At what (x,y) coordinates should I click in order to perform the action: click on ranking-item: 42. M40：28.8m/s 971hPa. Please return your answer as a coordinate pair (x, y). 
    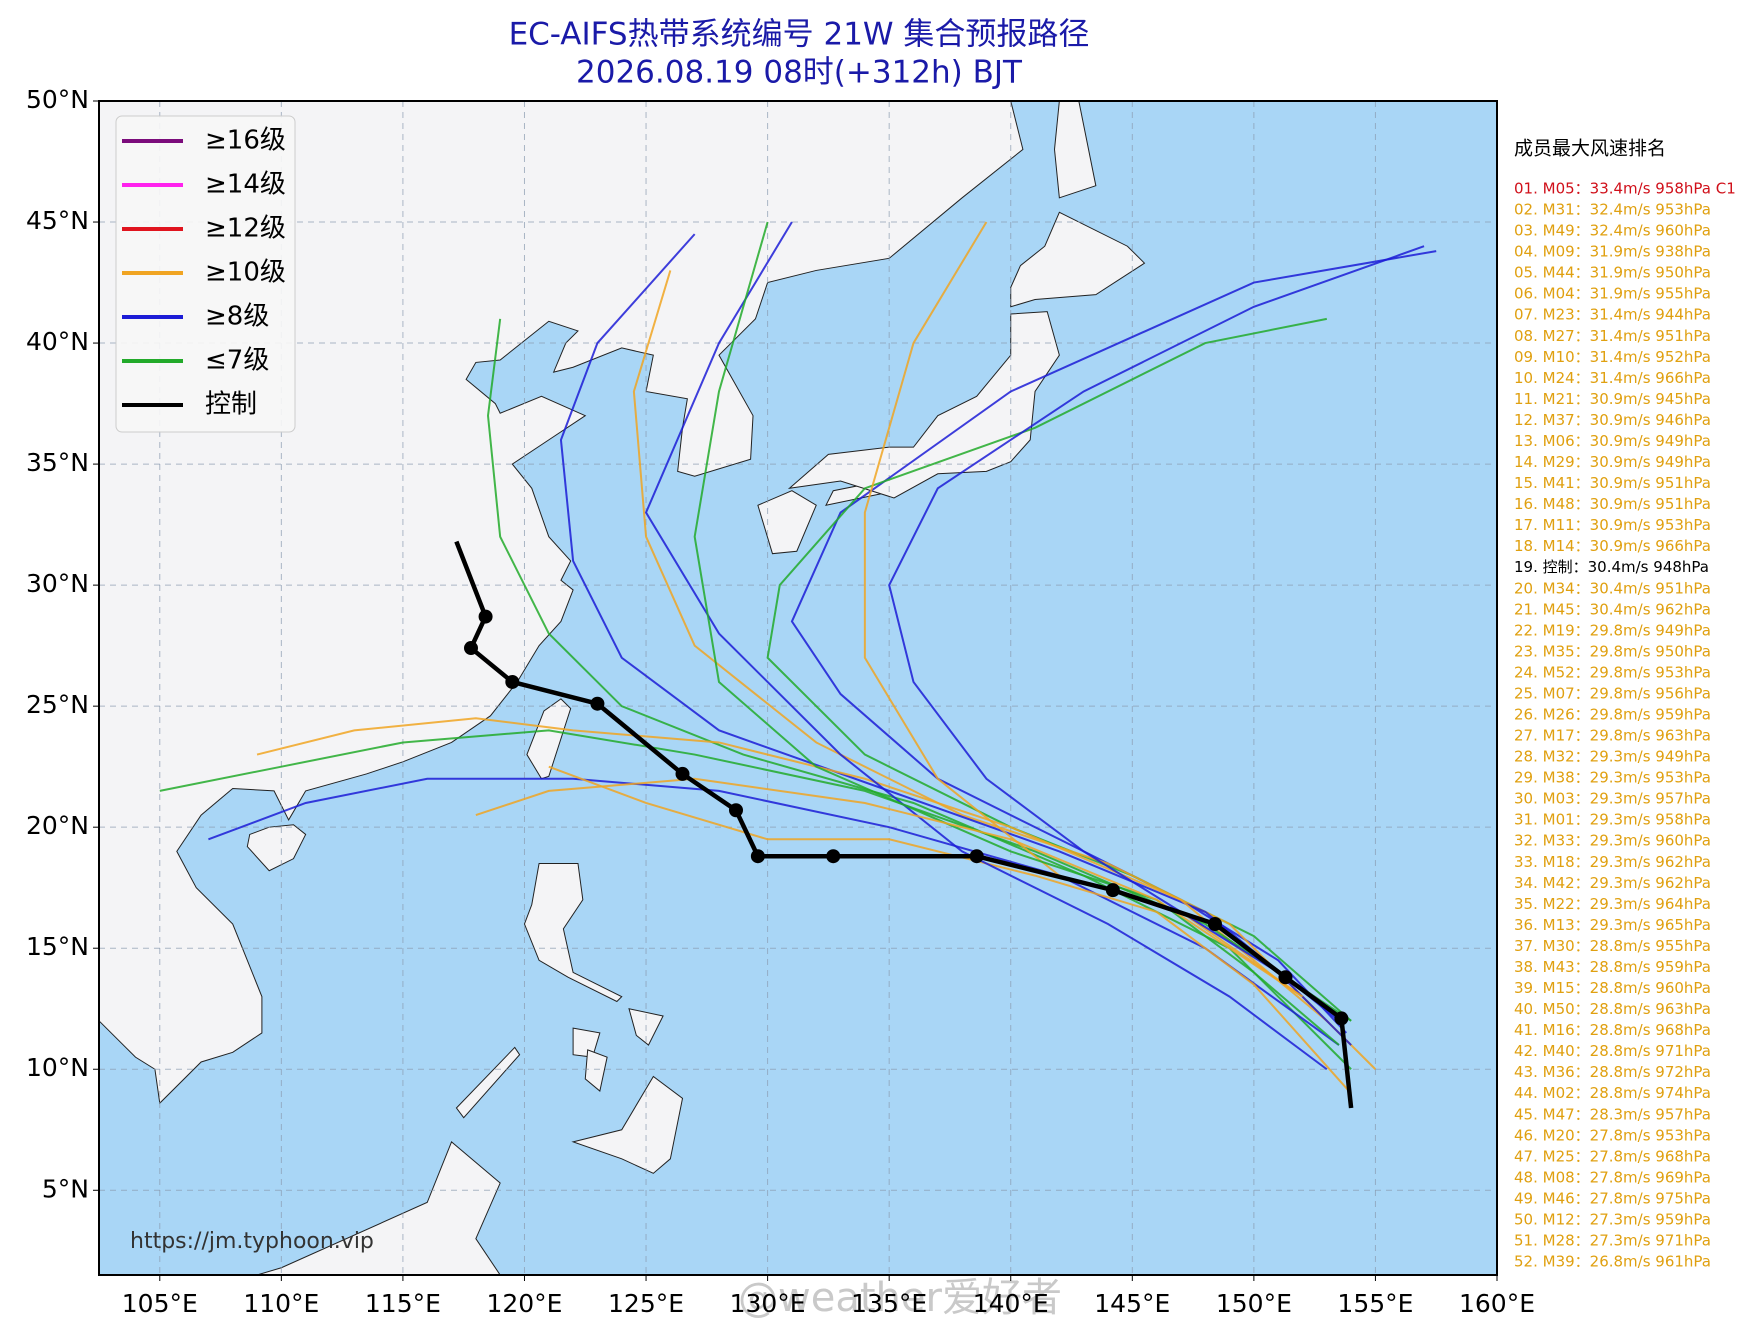
    Looking at the image, I should click on (1612, 1051).